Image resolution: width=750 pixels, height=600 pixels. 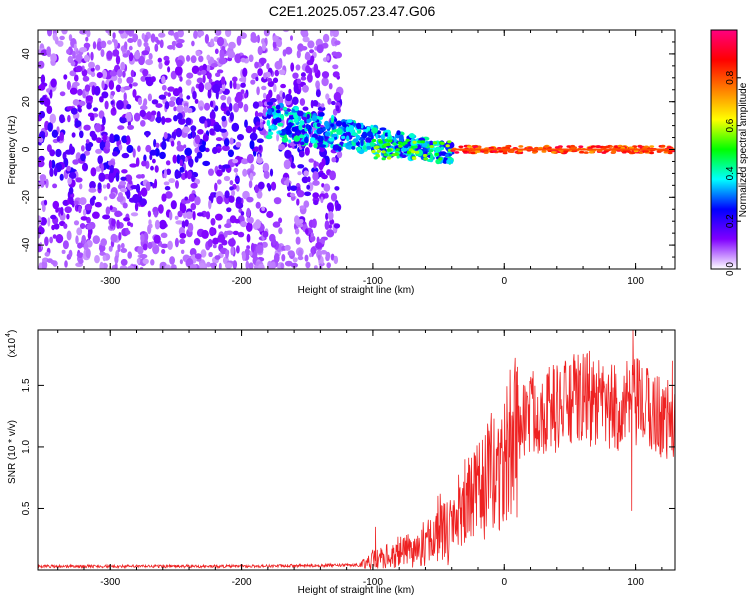 I want to click on colorbar-gradient, so click(x=724, y=149).